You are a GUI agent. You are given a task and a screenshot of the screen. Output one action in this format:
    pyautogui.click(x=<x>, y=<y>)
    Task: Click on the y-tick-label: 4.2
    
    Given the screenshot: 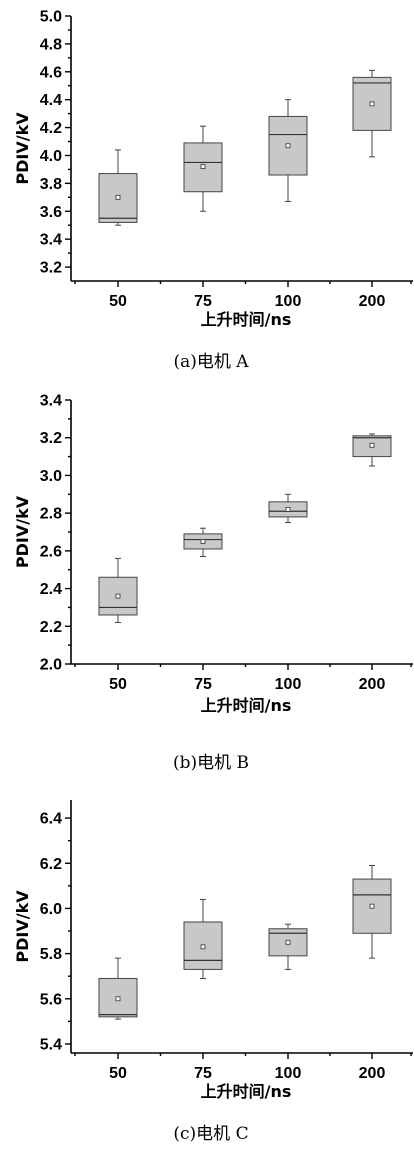 What is the action you would take?
    pyautogui.click(x=51, y=128)
    